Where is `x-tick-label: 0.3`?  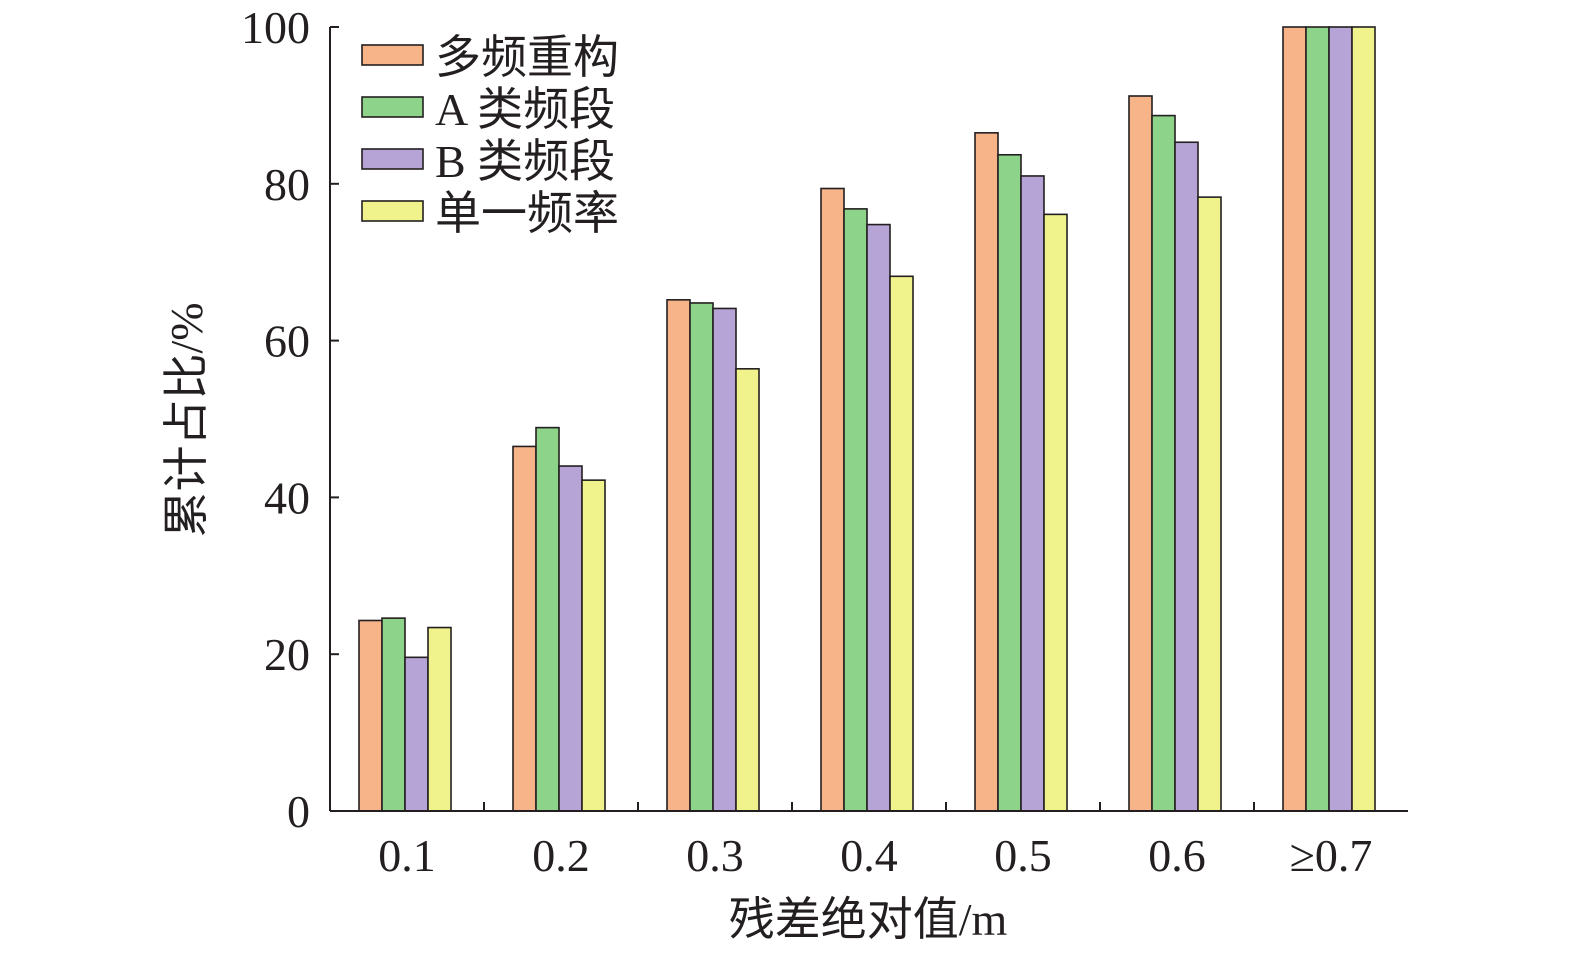
x-tick-label: 0.3 is located at coordinates (715, 855).